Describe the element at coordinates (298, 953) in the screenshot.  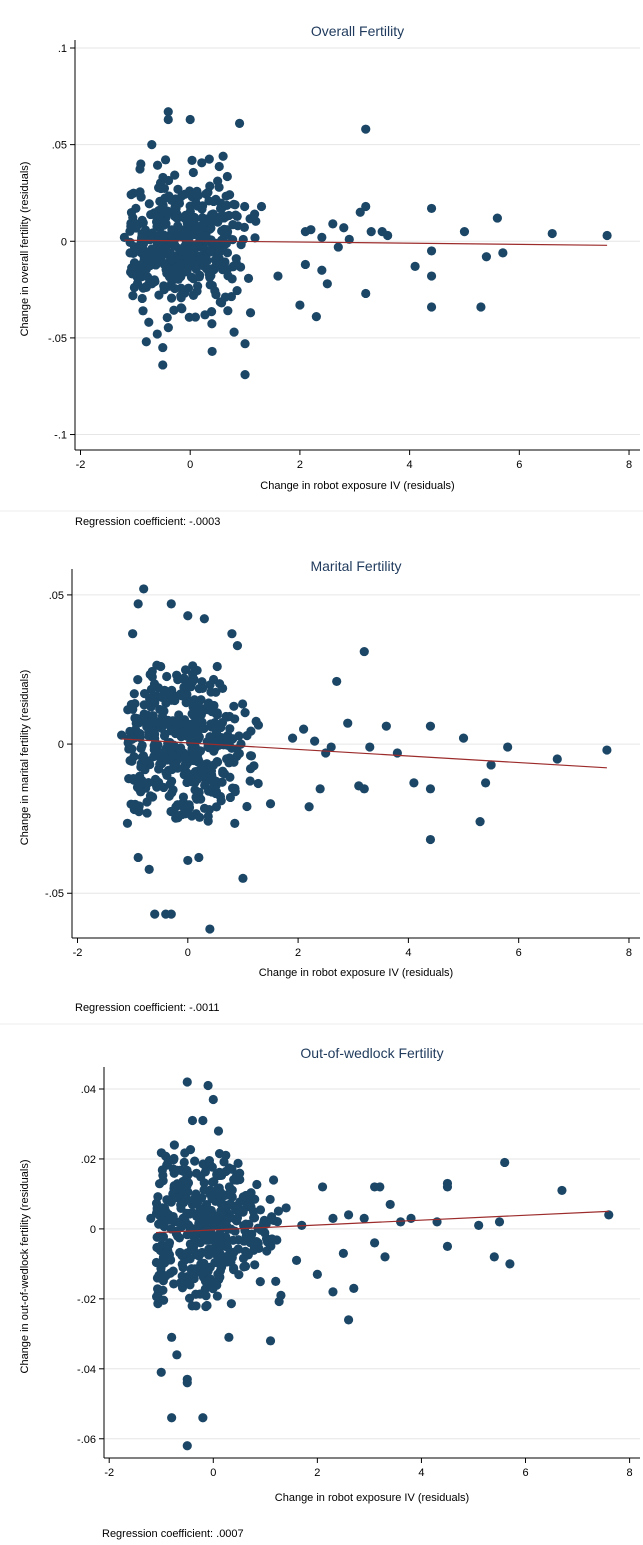
I see `x-tick-label: 2` at that location.